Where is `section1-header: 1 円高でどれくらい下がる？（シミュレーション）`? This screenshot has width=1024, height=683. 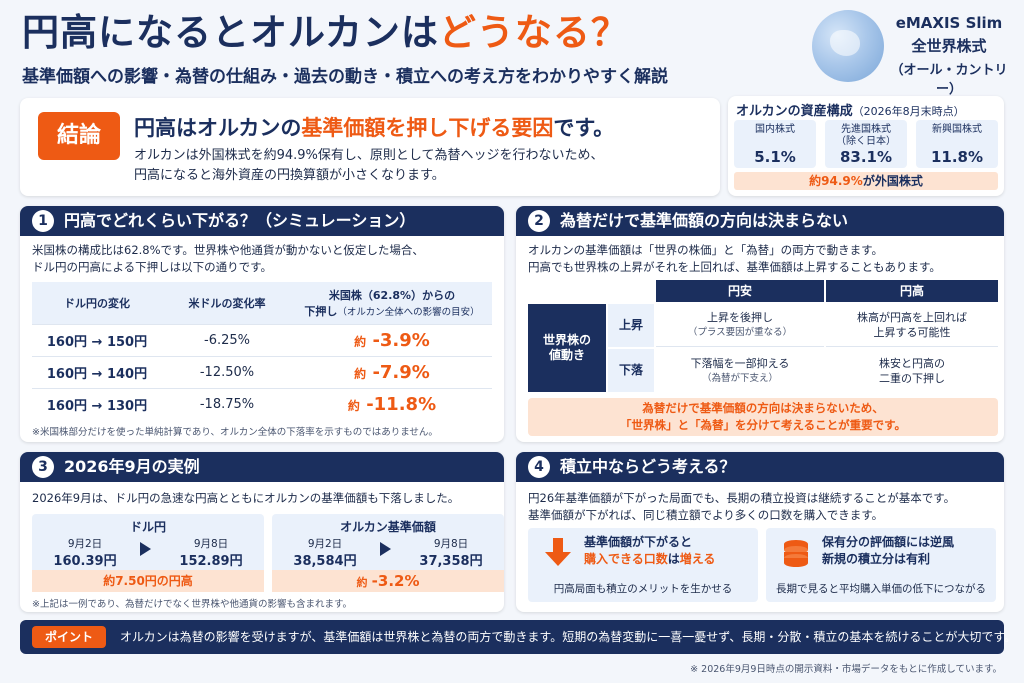 section1-header: 1 円高でどれくらい下がる？（シミュレーション） is located at coordinates (262, 221).